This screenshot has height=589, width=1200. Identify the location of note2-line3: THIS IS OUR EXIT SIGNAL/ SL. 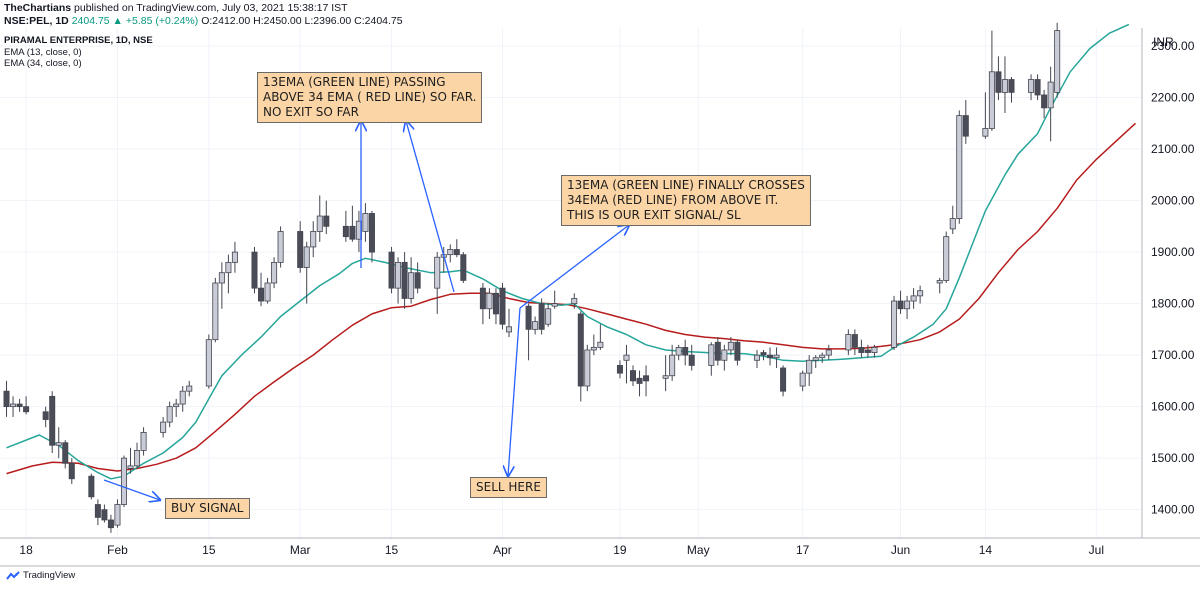
(654, 215).